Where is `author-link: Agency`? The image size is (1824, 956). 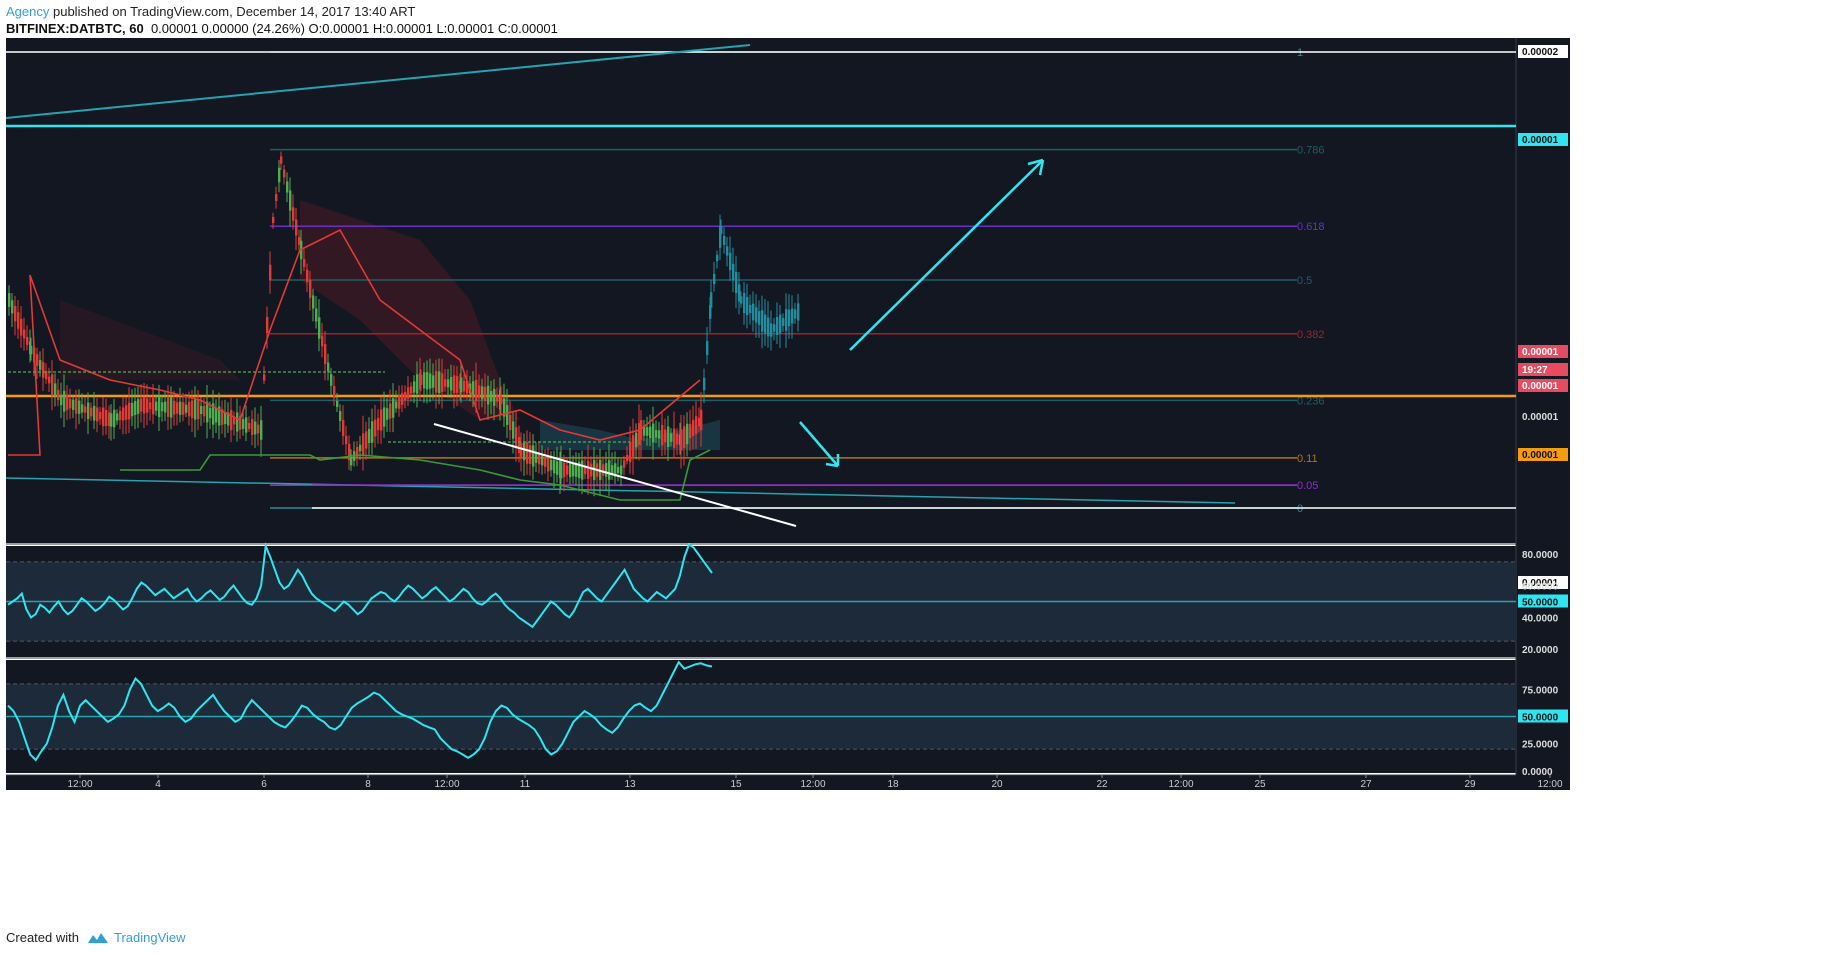
author-link: Agency is located at coordinates (28, 11).